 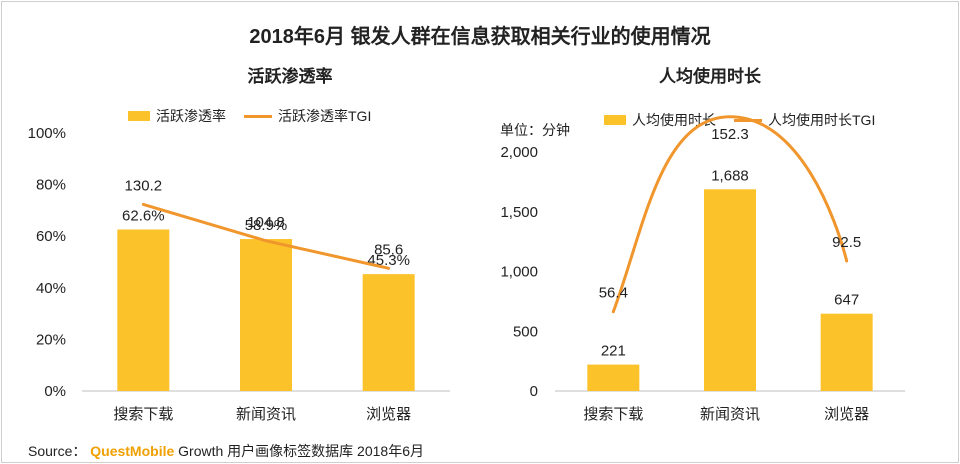 I want to click on right-legend-bar-item: 人均使用时长, so click(x=660, y=120).